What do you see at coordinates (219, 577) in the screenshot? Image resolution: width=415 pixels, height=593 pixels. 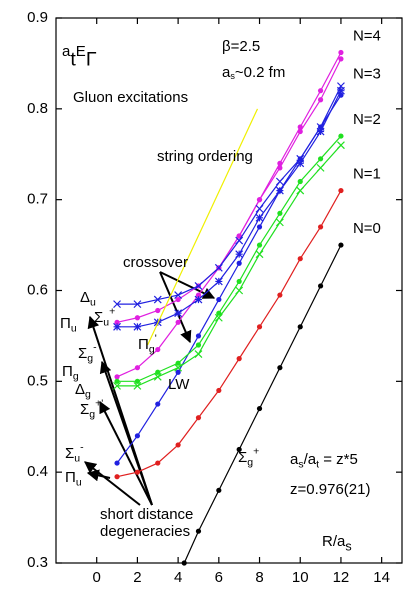 I see `x-tick-label: 6` at bounding box center [219, 577].